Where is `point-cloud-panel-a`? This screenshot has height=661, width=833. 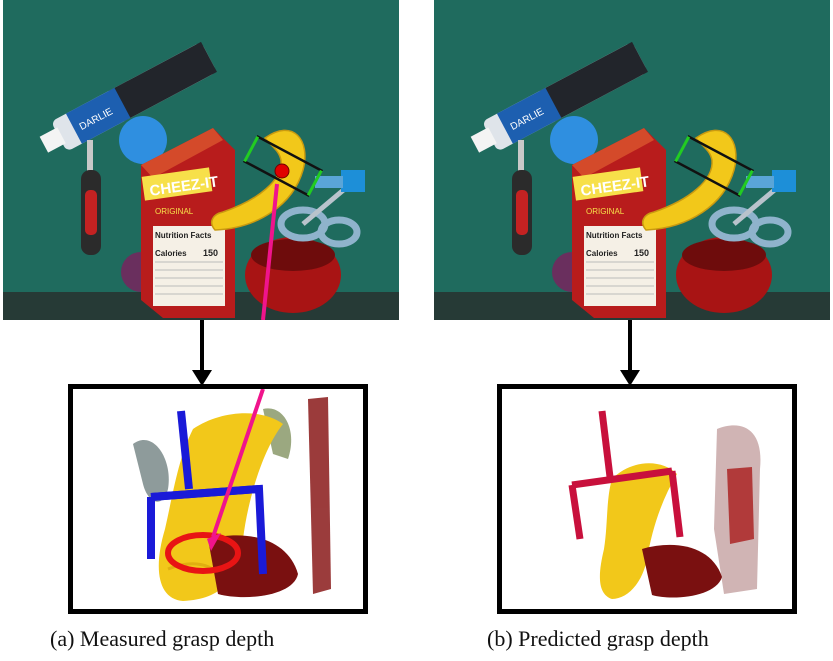 point-cloud-panel-a is located at coordinates (218, 499).